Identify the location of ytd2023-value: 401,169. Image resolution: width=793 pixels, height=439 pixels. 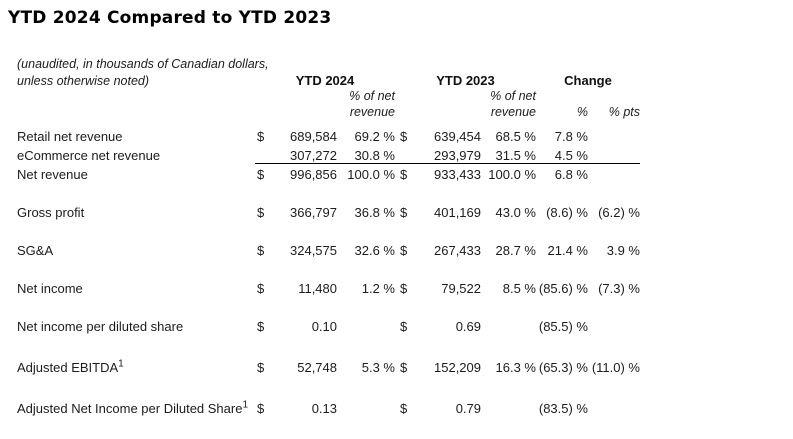
(457, 212).